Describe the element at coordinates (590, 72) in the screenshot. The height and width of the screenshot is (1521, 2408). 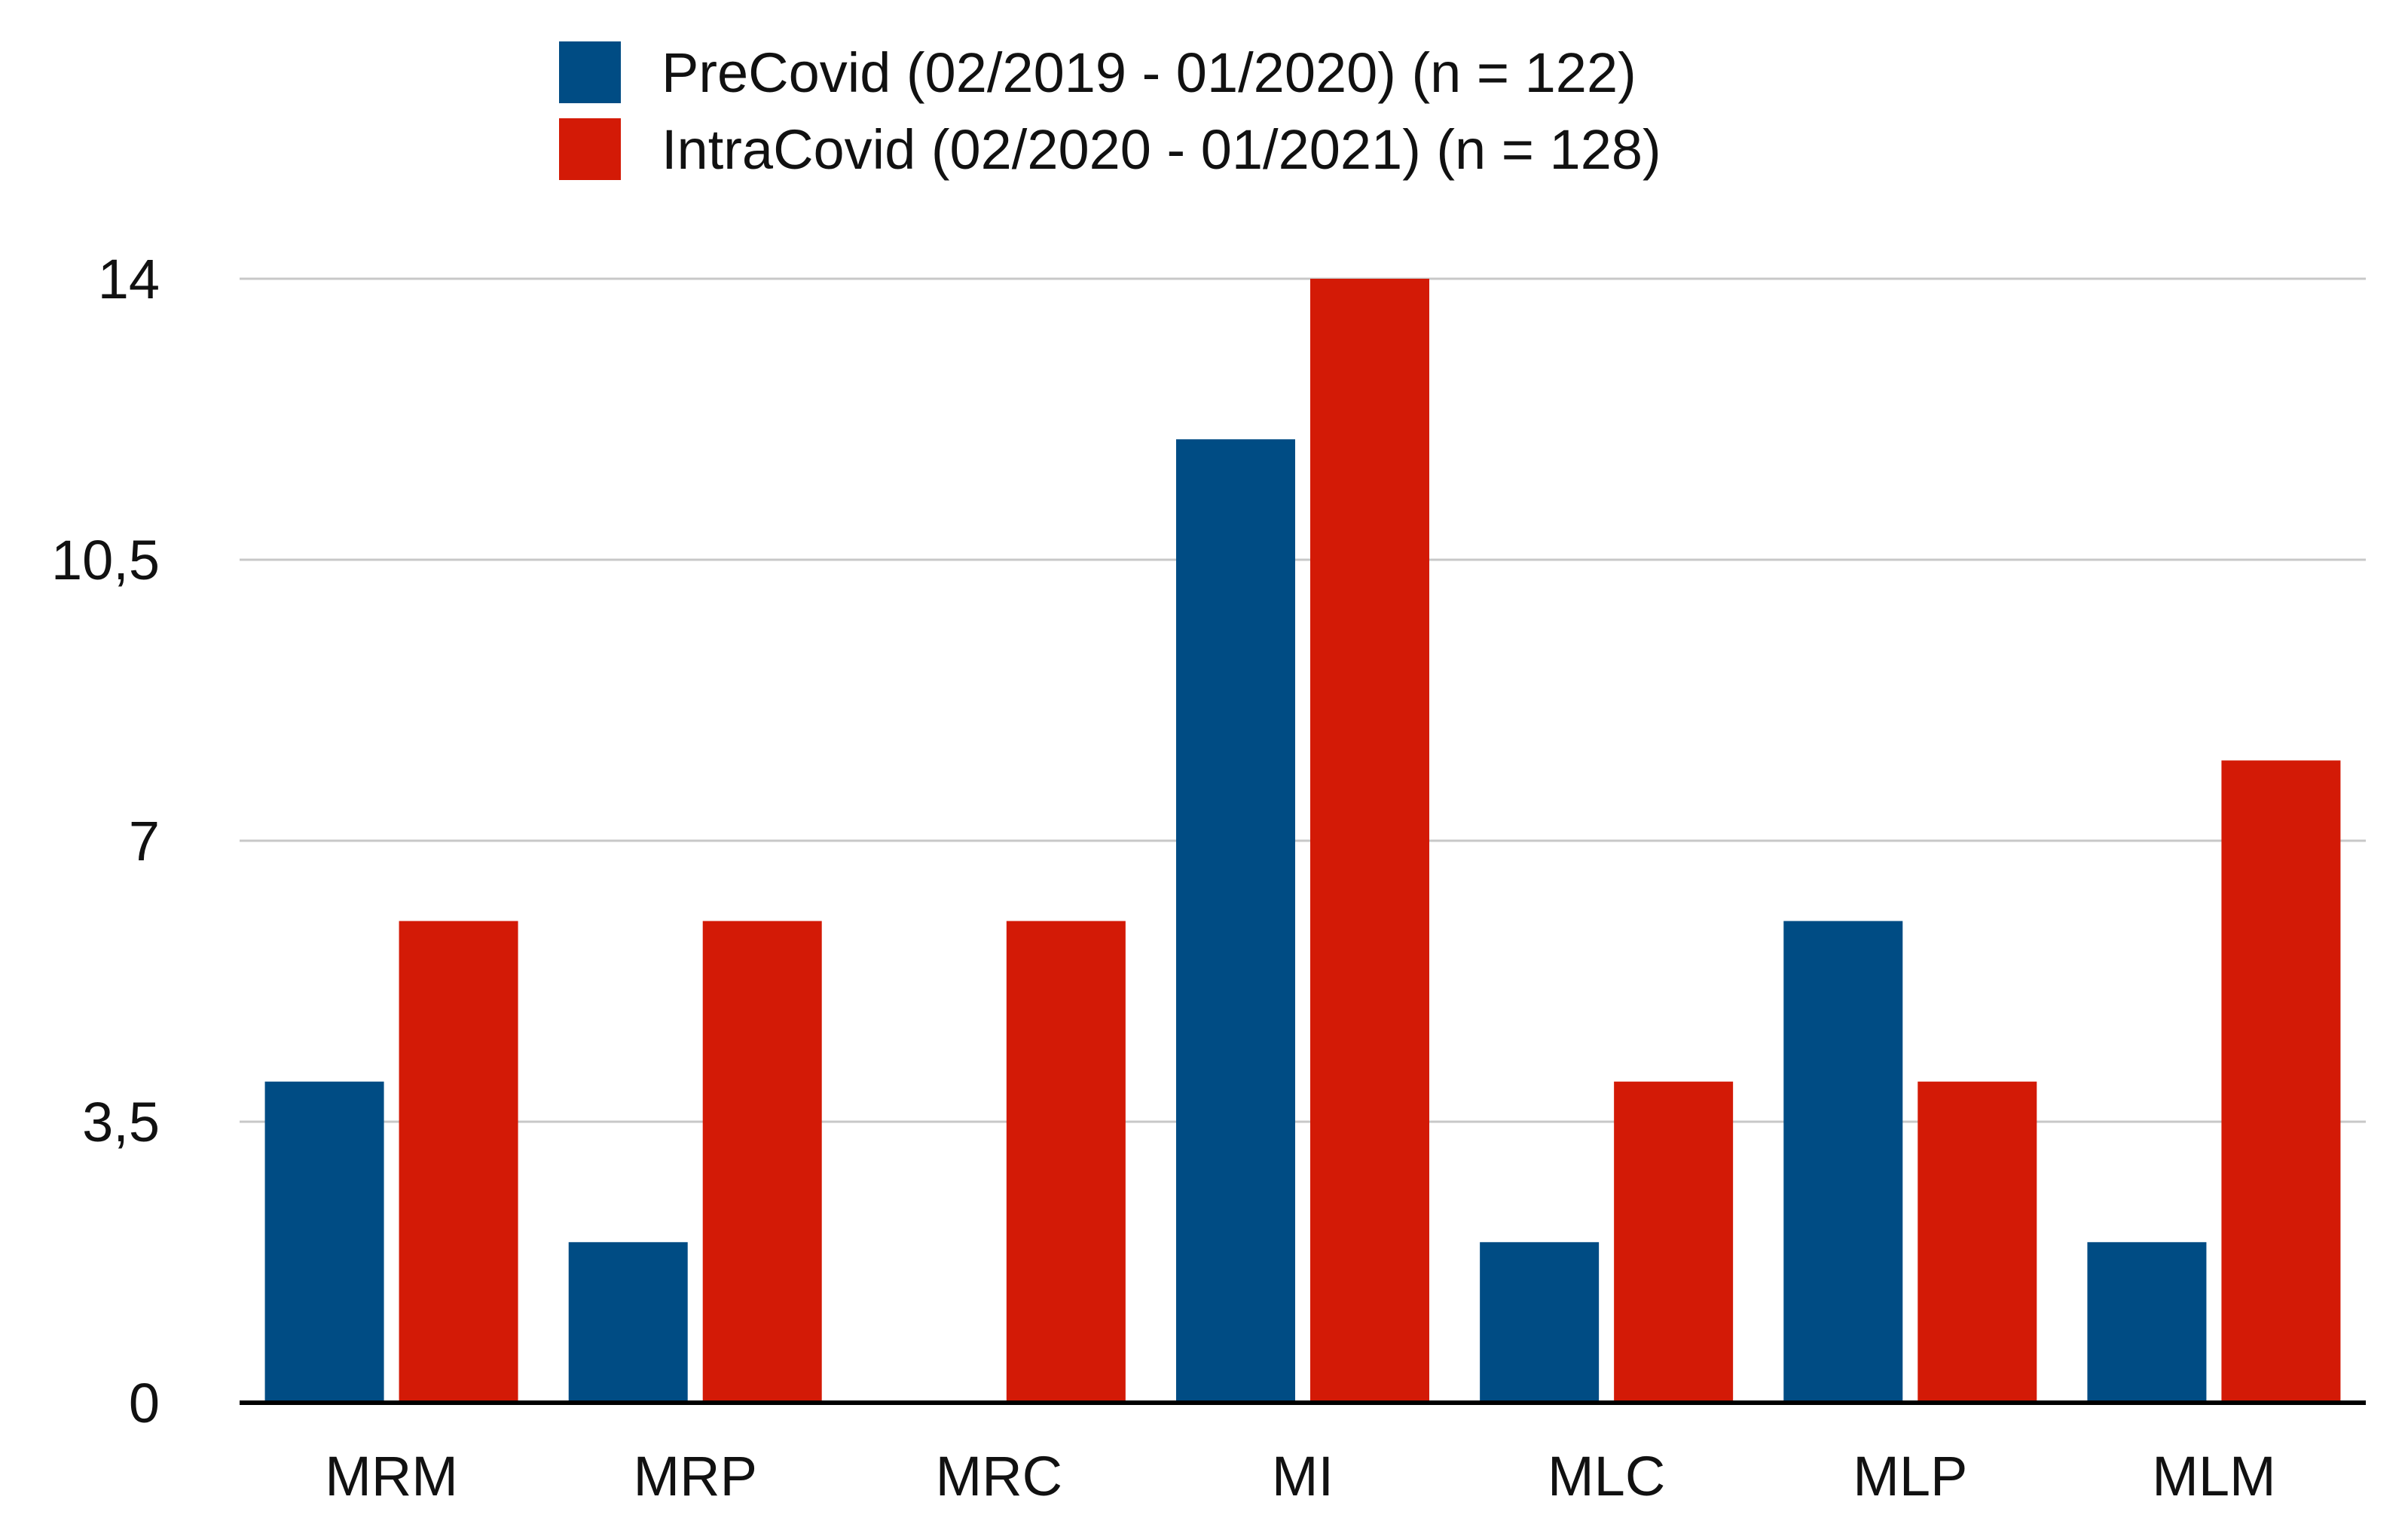
I see `legend-swatch-precovid` at that location.